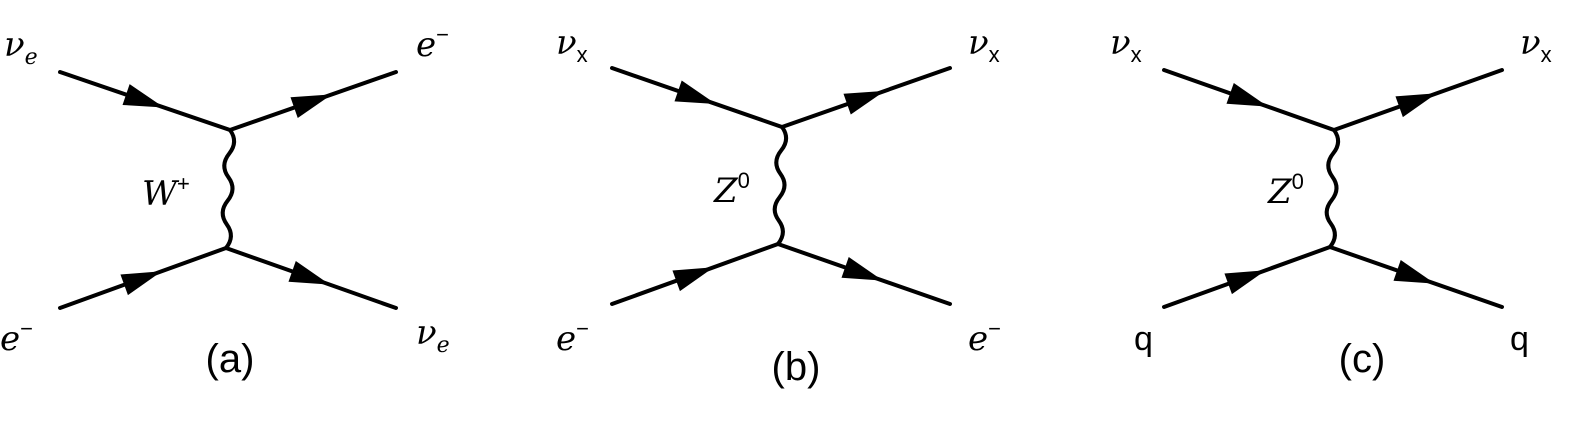 The width and height of the screenshot is (1580, 426). Describe the element at coordinates (166, 192) in the screenshot. I see `boson-label: W+` at that location.